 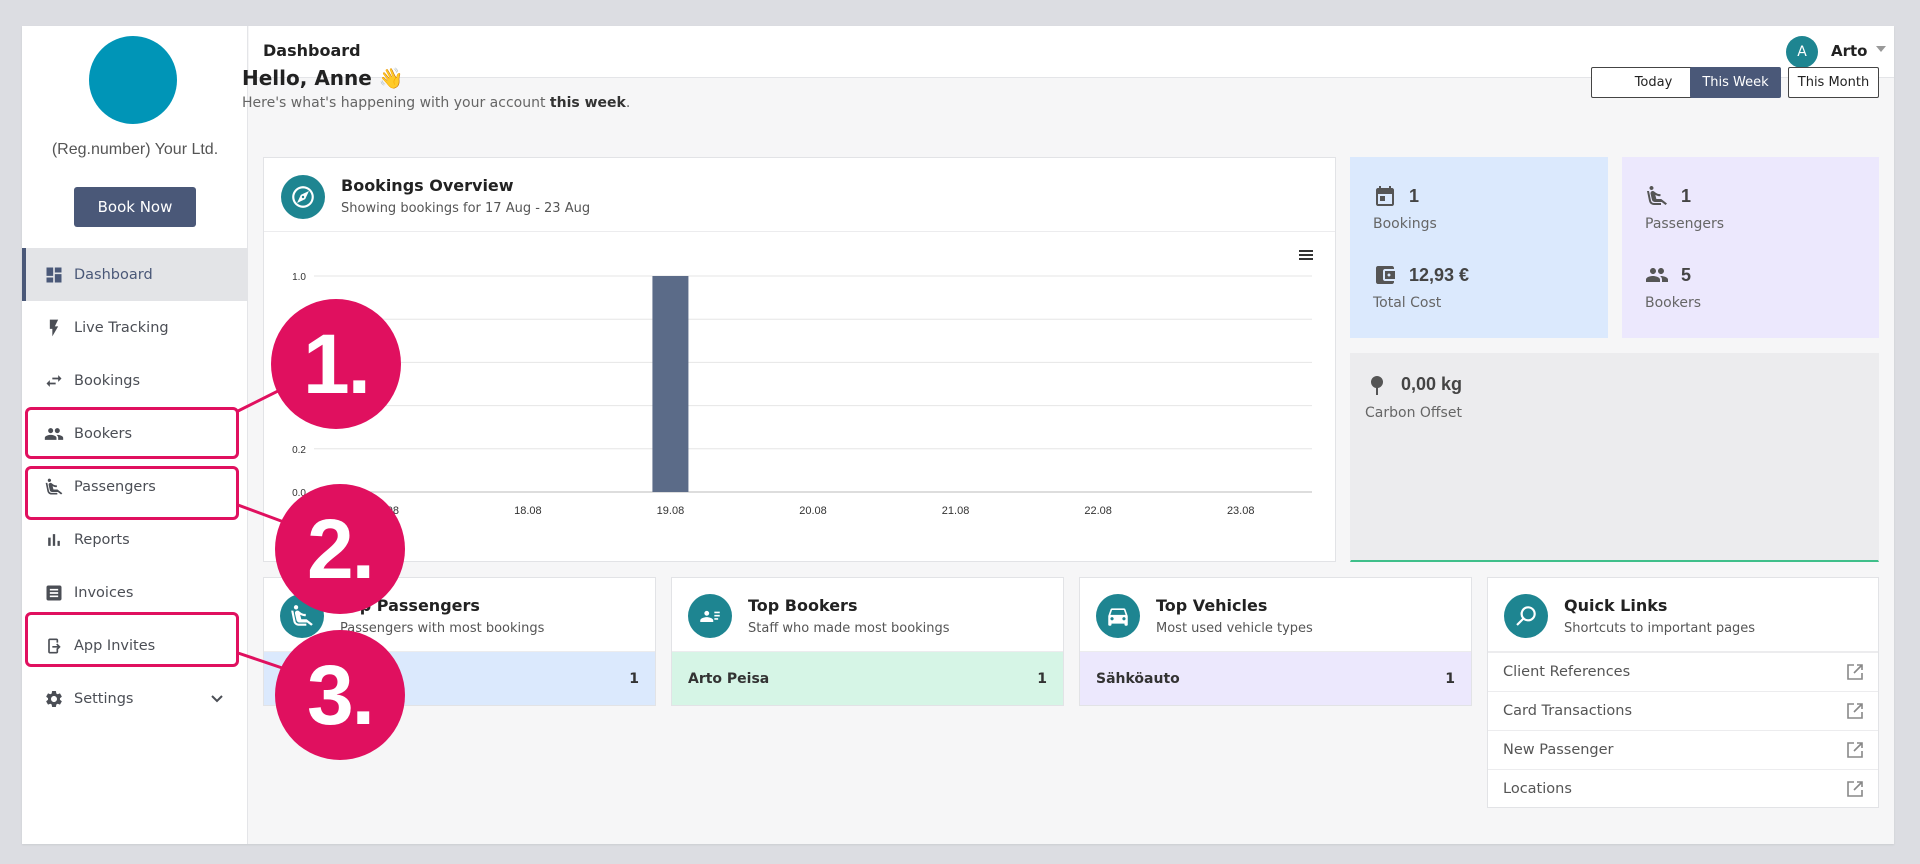 What do you see at coordinates (1616, 605) in the screenshot?
I see `card-title: Quick Links` at bounding box center [1616, 605].